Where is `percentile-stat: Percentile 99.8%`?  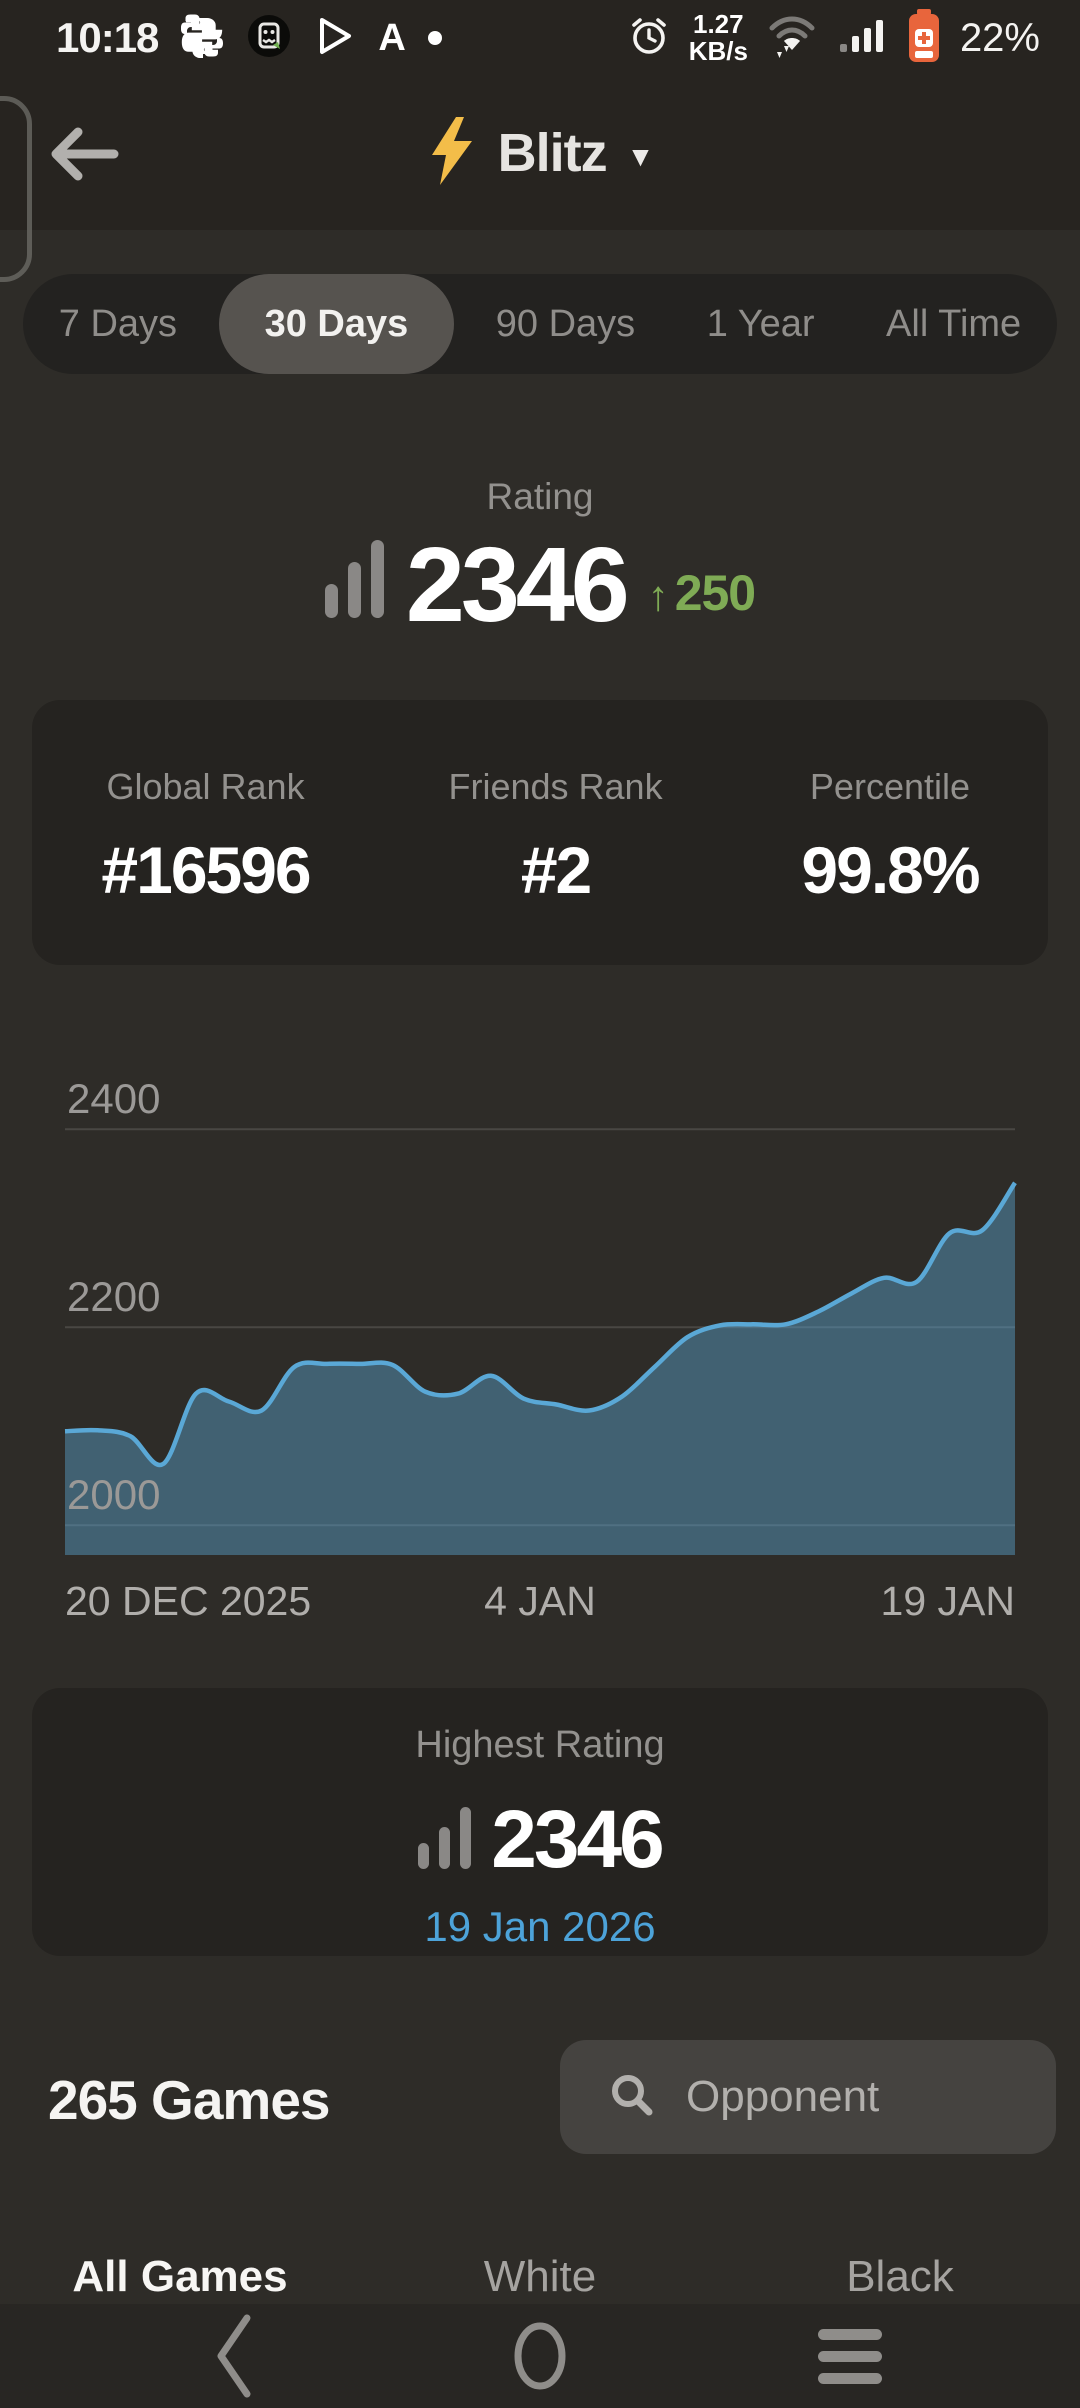 percentile-stat: Percentile 99.8% is located at coordinates (890, 836).